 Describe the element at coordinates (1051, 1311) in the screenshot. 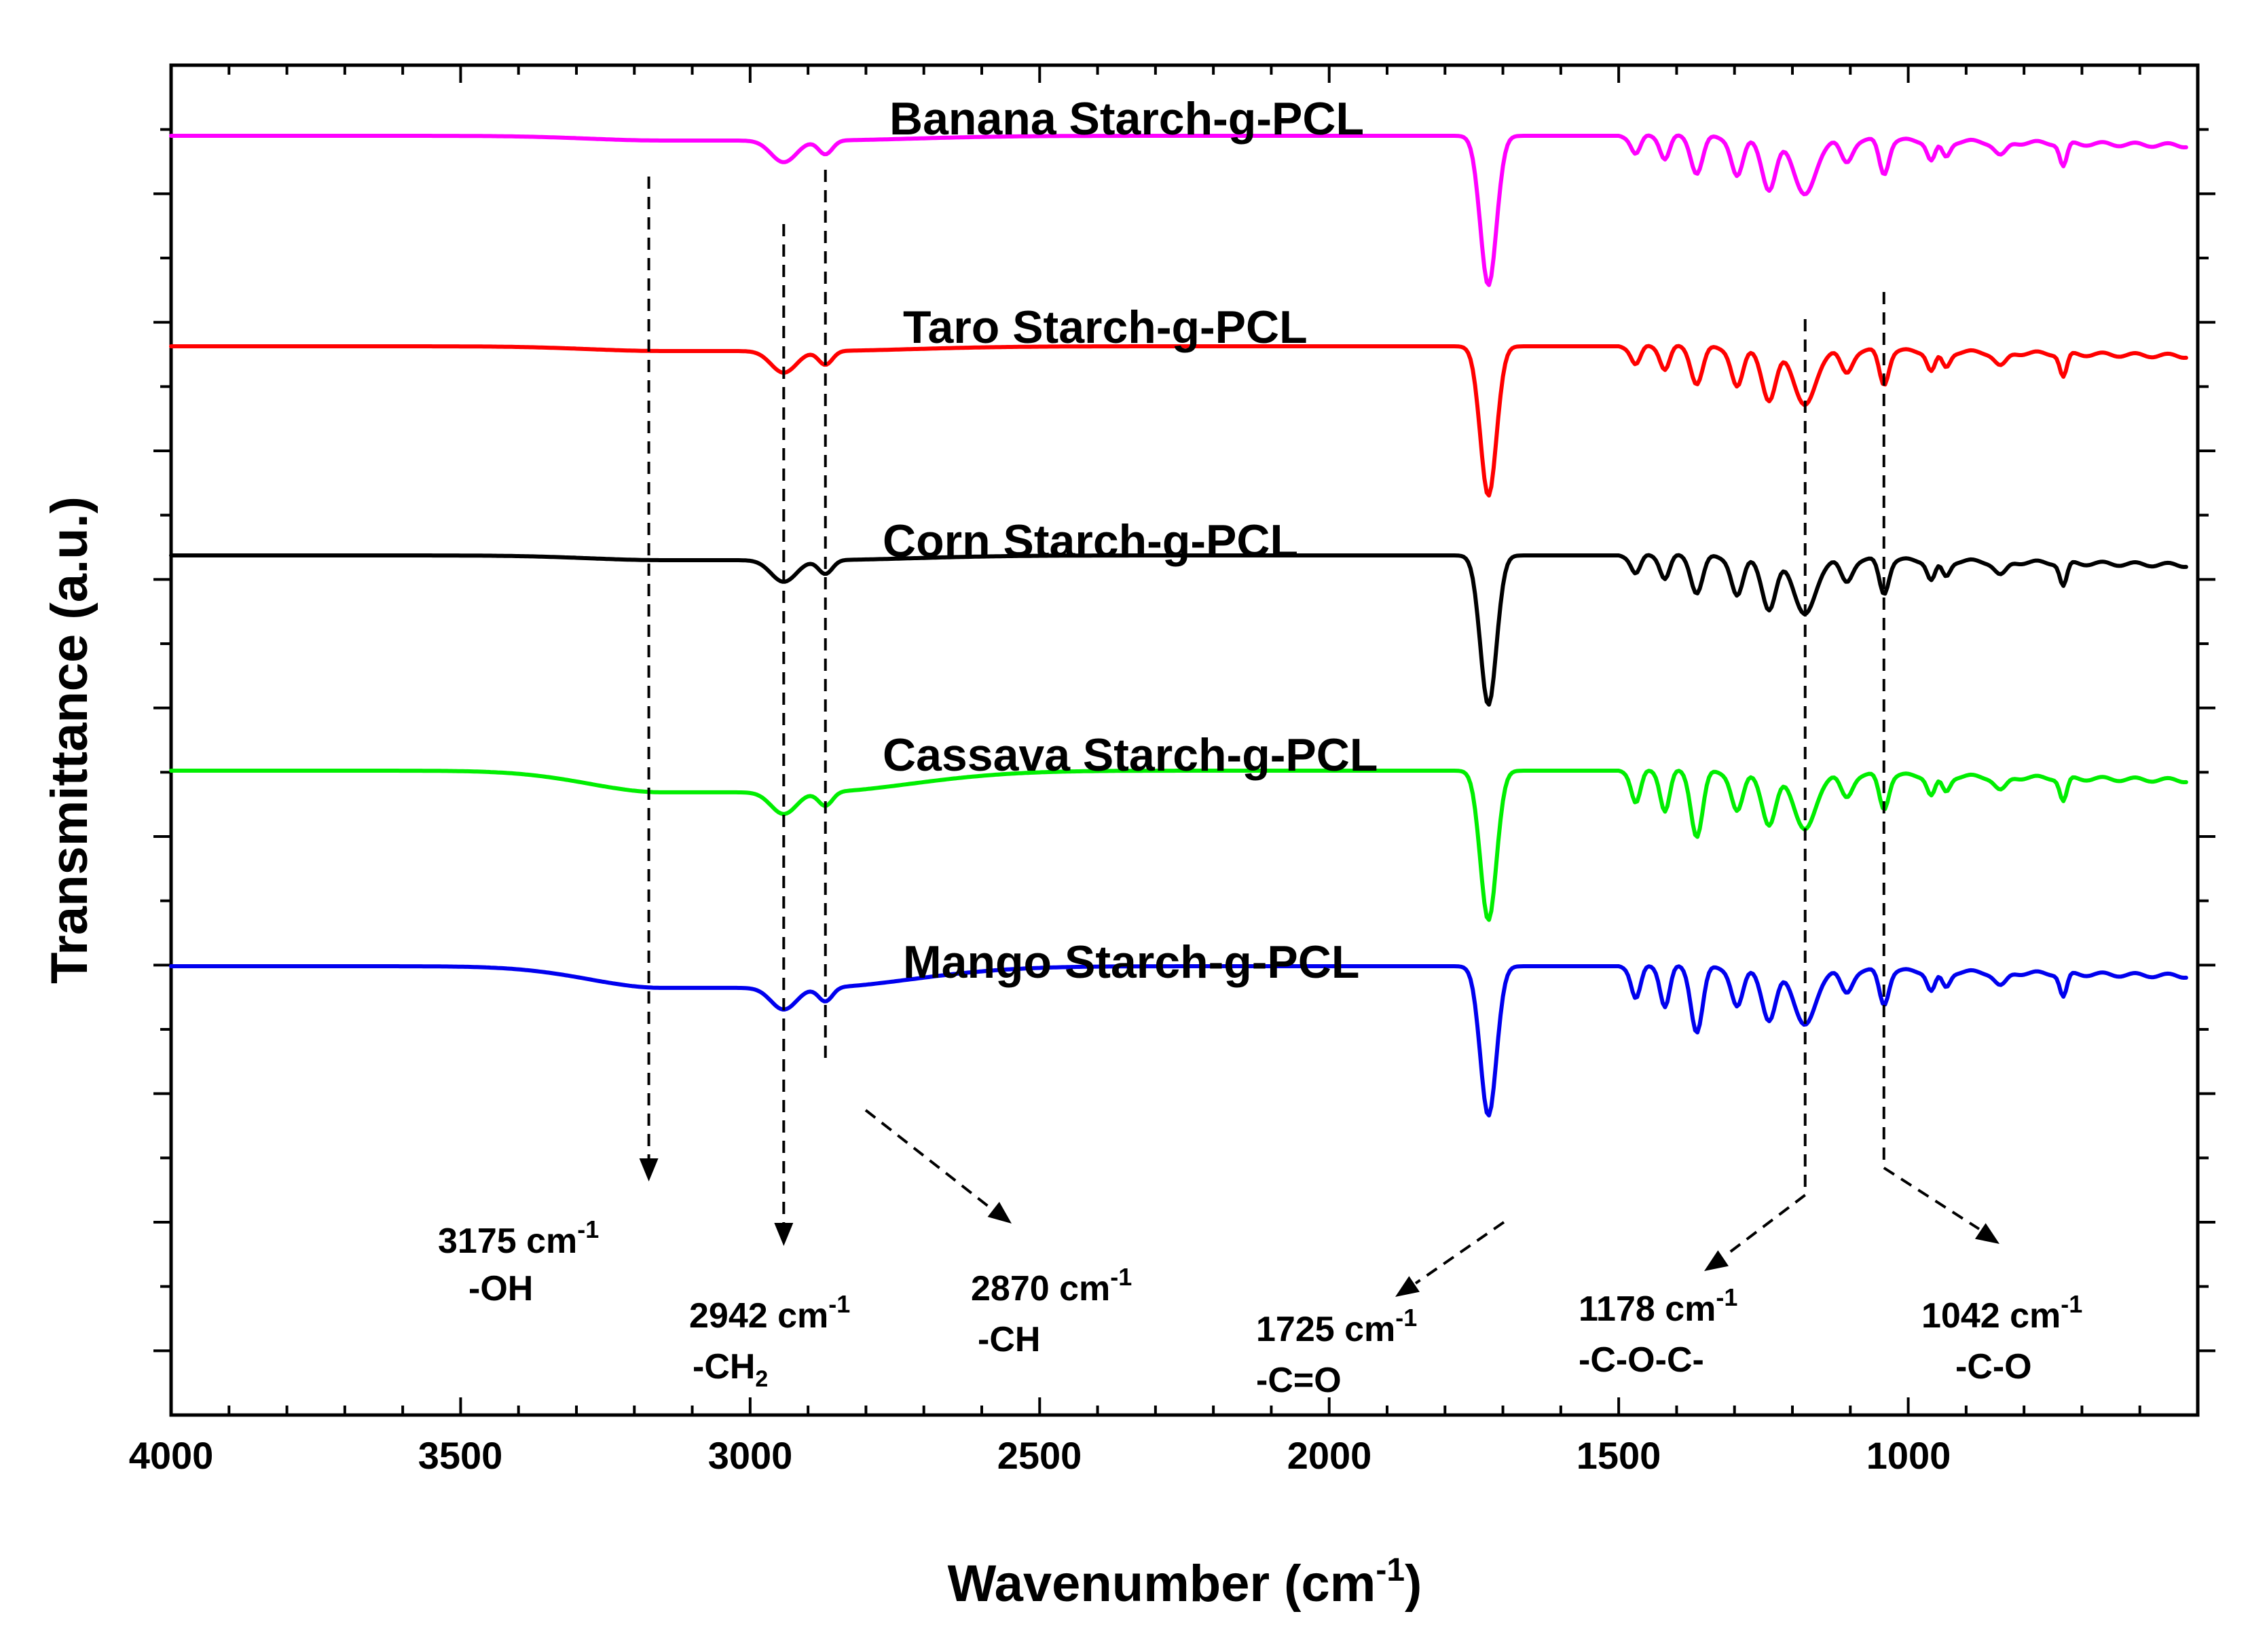

I see `annotation-2870: 2870 cm-1 -CH` at that location.